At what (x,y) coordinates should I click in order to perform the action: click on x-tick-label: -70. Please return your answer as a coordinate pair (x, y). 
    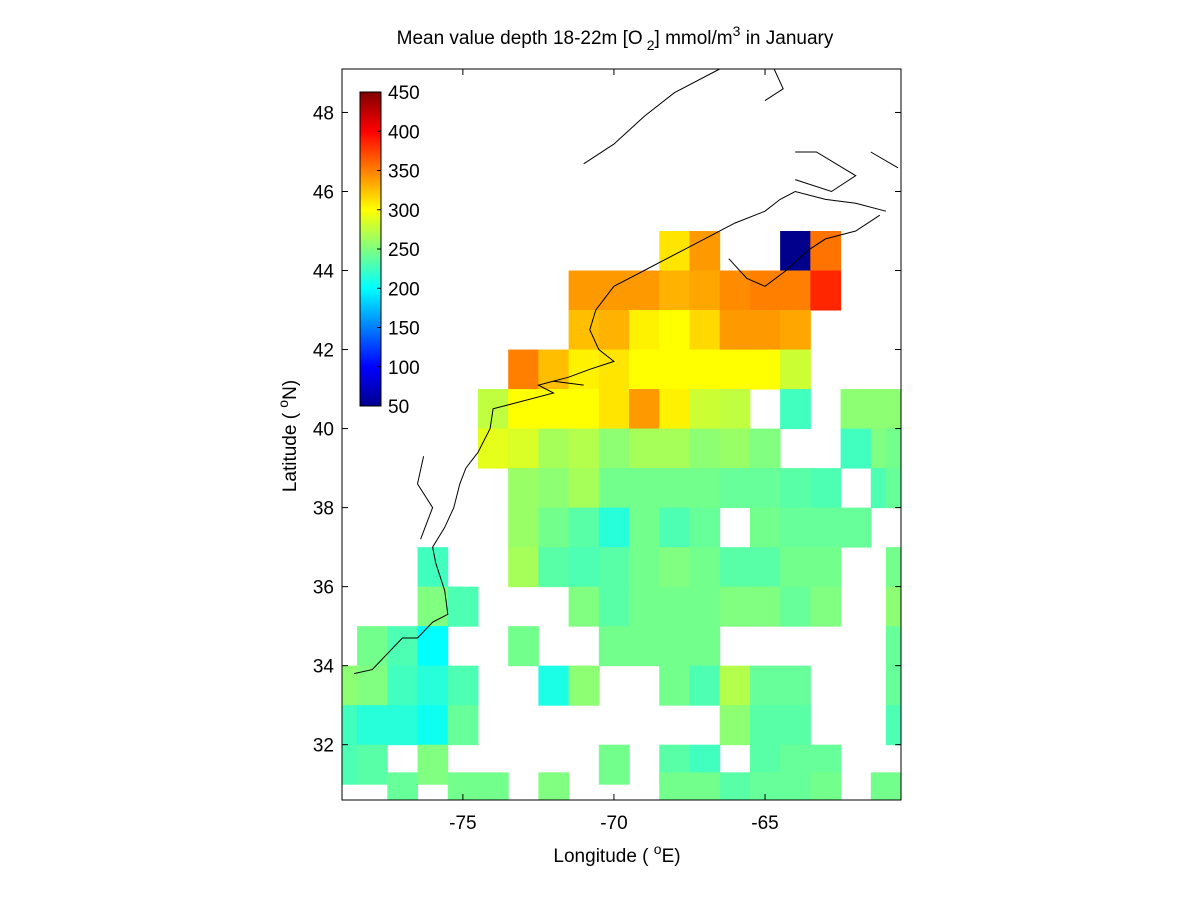
    Looking at the image, I should click on (613, 823).